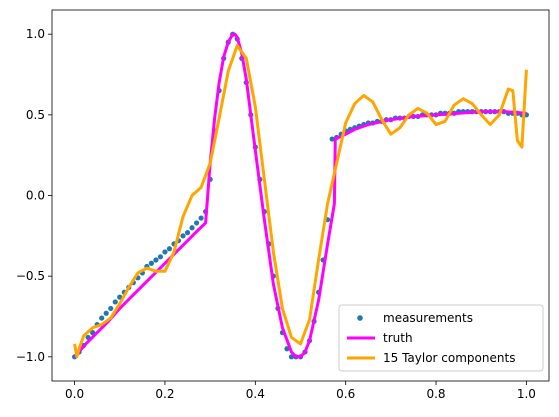 The image size is (559, 417). What do you see at coordinates (255, 394) in the screenshot?
I see `x-tick-label: 0.4` at bounding box center [255, 394].